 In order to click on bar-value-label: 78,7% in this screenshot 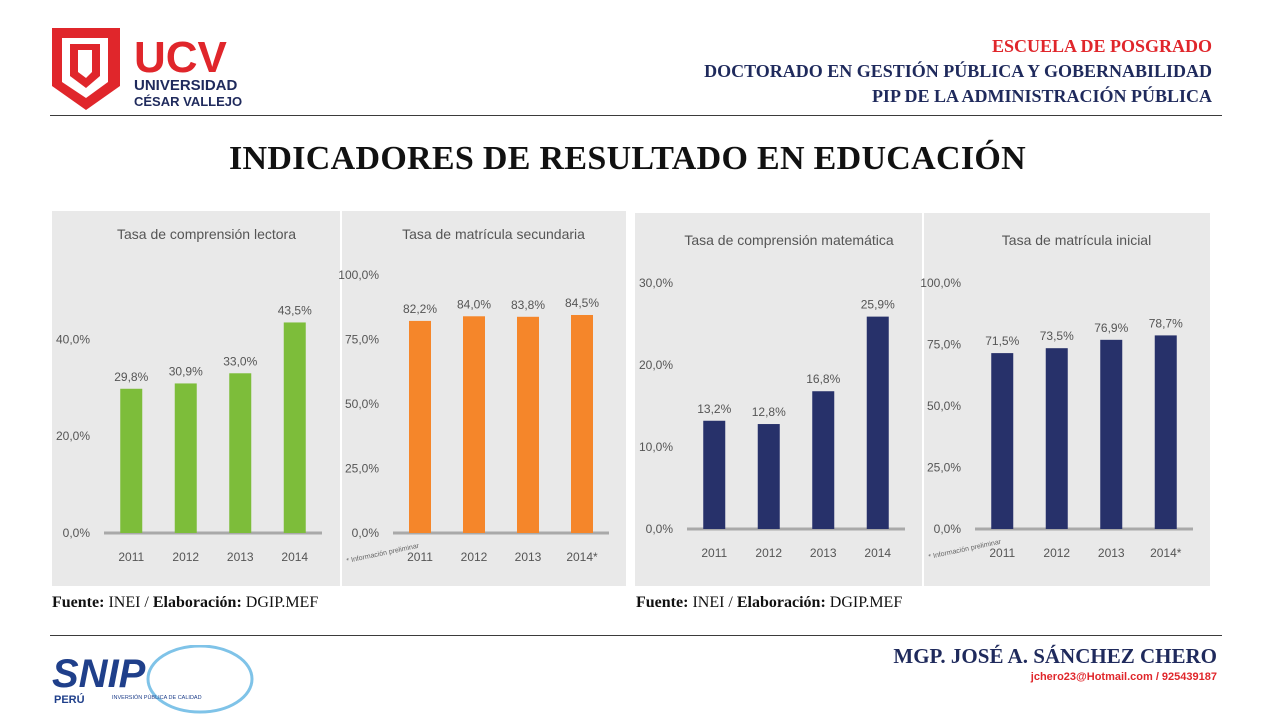, I will do `click(1166, 323)`.